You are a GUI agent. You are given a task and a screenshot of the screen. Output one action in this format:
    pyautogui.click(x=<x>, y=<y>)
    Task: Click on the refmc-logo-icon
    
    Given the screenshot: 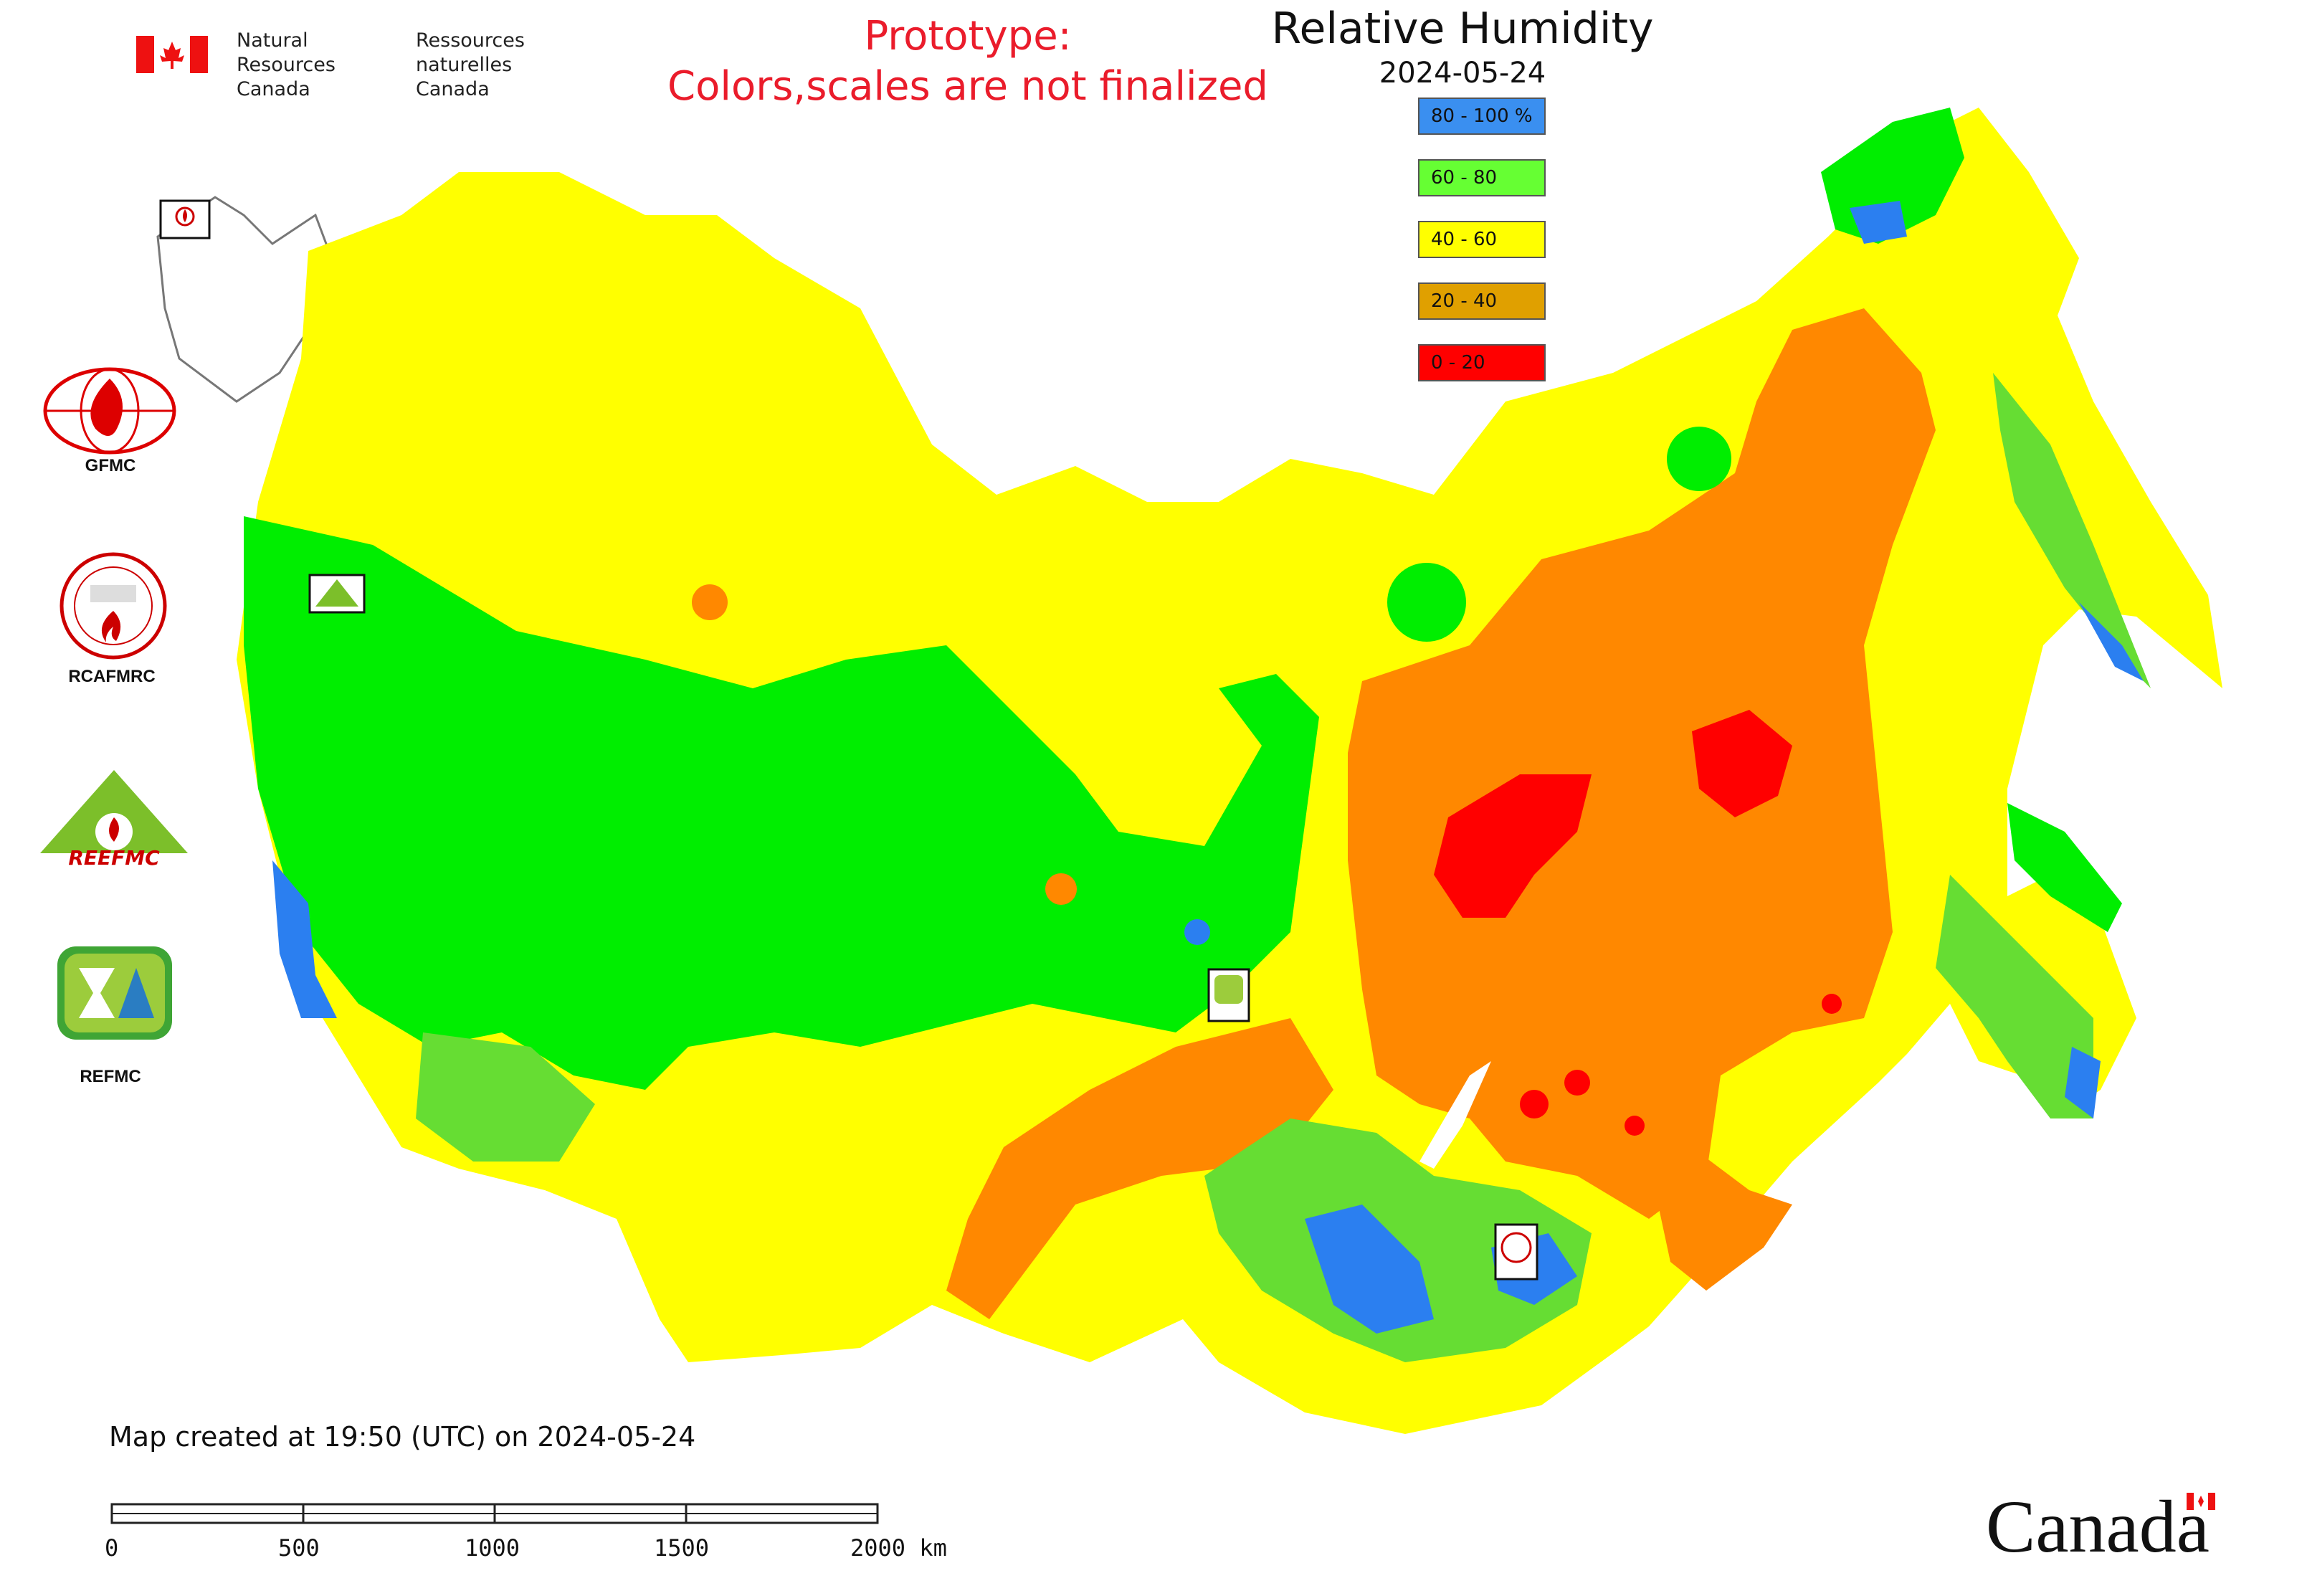 What is the action you would take?
    pyautogui.click(x=114, y=993)
    